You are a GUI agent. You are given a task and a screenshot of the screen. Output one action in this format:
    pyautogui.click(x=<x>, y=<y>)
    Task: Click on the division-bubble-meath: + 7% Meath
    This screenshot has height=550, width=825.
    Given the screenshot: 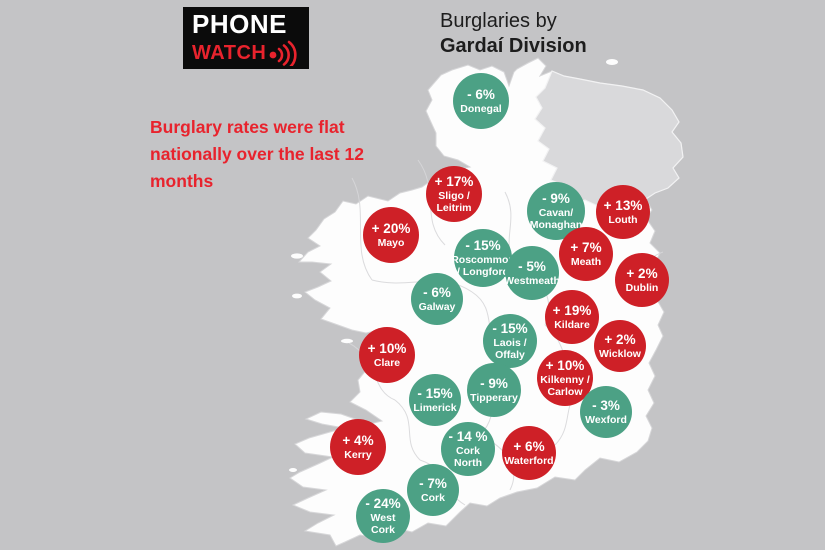 What is the action you would take?
    pyautogui.click(x=586, y=254)
    